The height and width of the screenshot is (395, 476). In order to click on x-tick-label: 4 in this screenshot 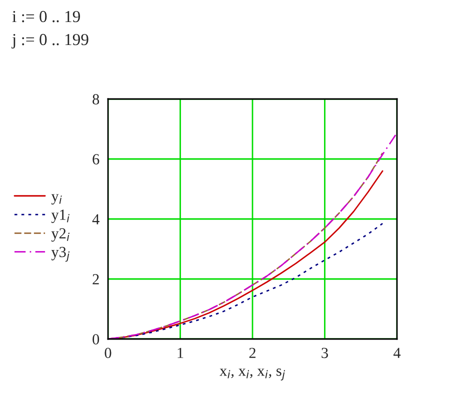, I will do `click(397, 353)`.